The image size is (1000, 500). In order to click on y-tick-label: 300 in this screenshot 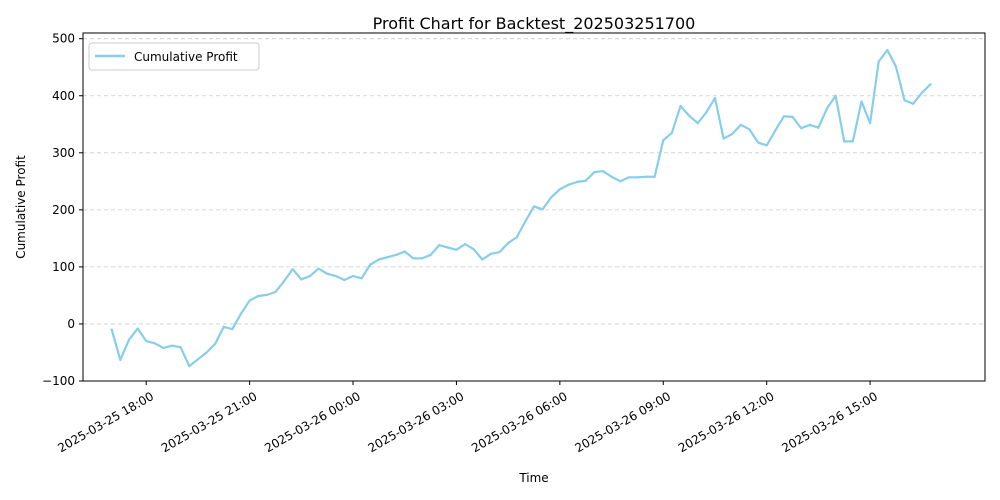, I will do `click(63, 153)`.